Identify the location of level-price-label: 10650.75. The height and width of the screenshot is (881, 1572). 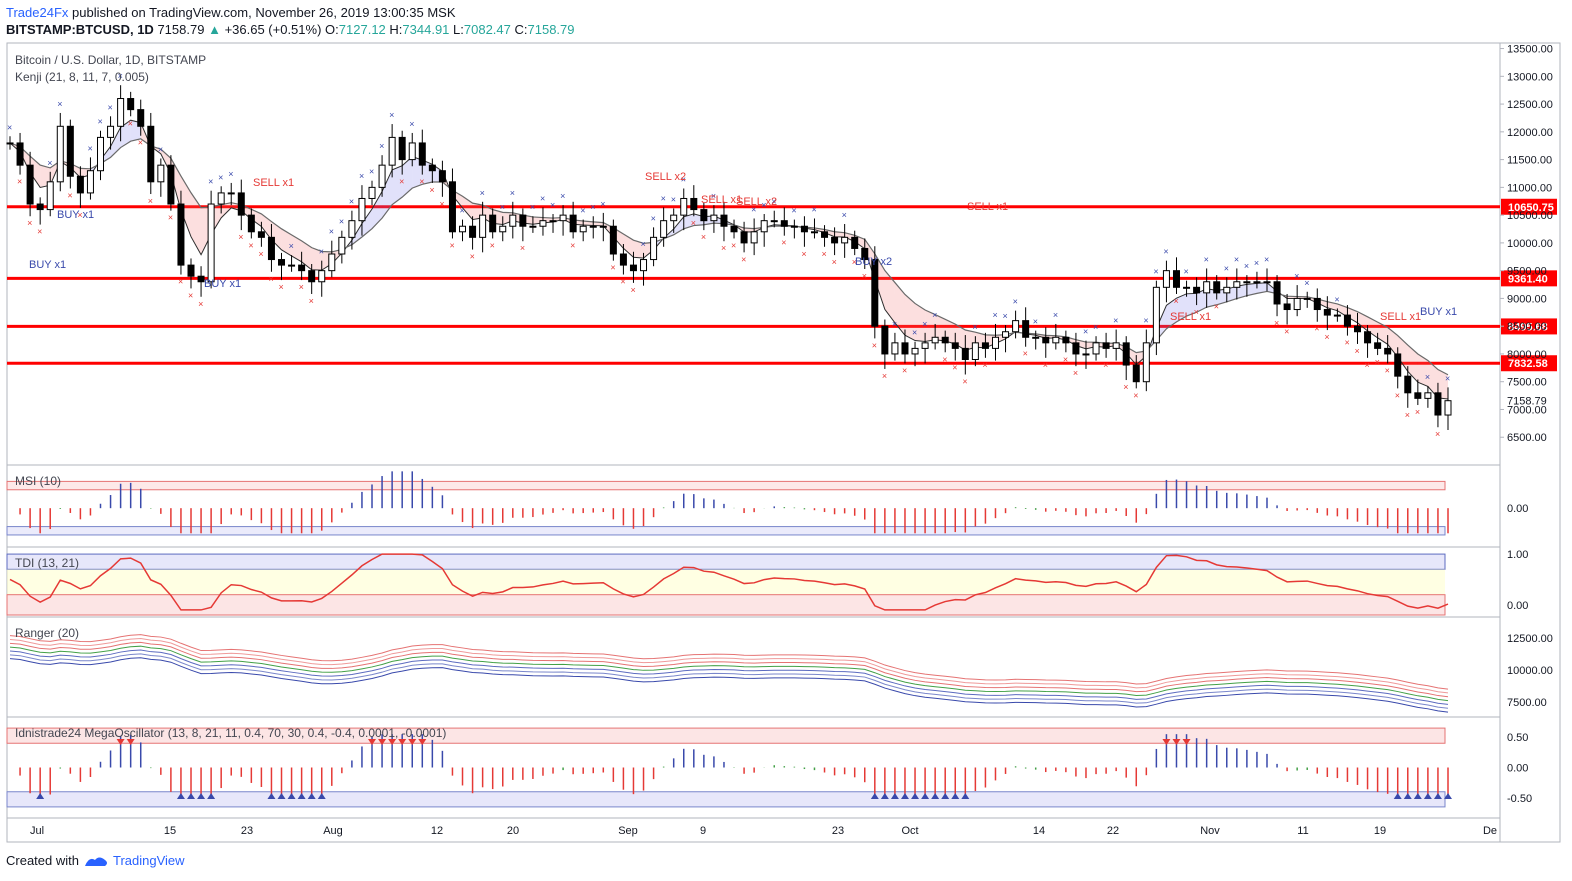
(1531, 208).